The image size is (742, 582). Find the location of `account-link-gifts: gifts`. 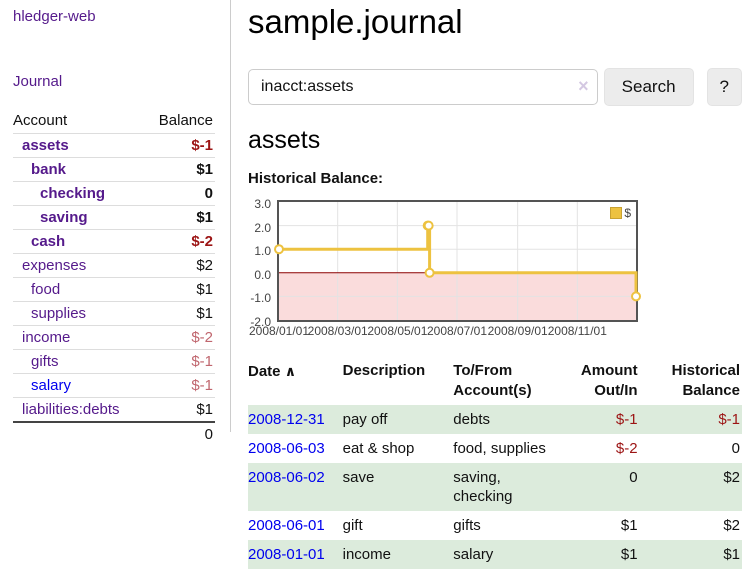

account-link-gifts: gifts is located at coordinates (45, 361).